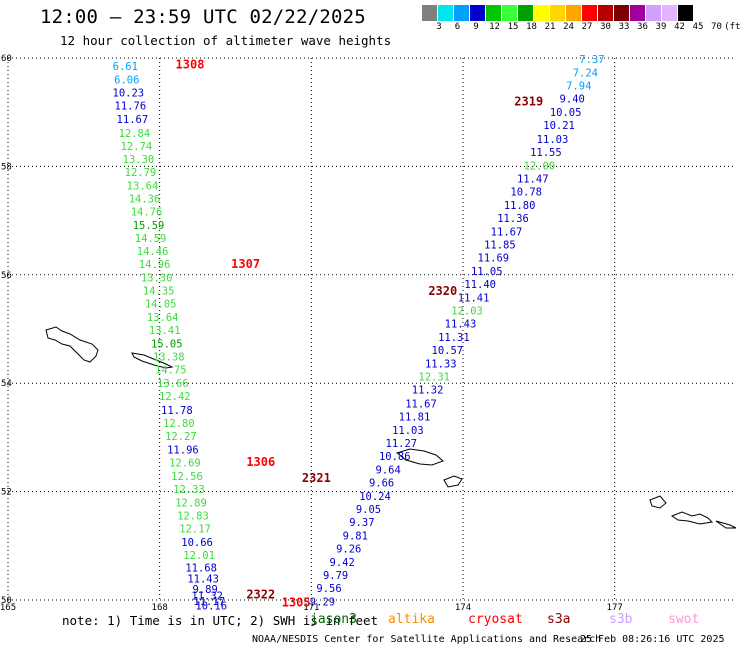 The width and height of the screenshot is (740, 650). What do you see at coordinates (642, 27) in the screenshot?
I see `color-scale-label: 36` at bounding box center [642, 27].